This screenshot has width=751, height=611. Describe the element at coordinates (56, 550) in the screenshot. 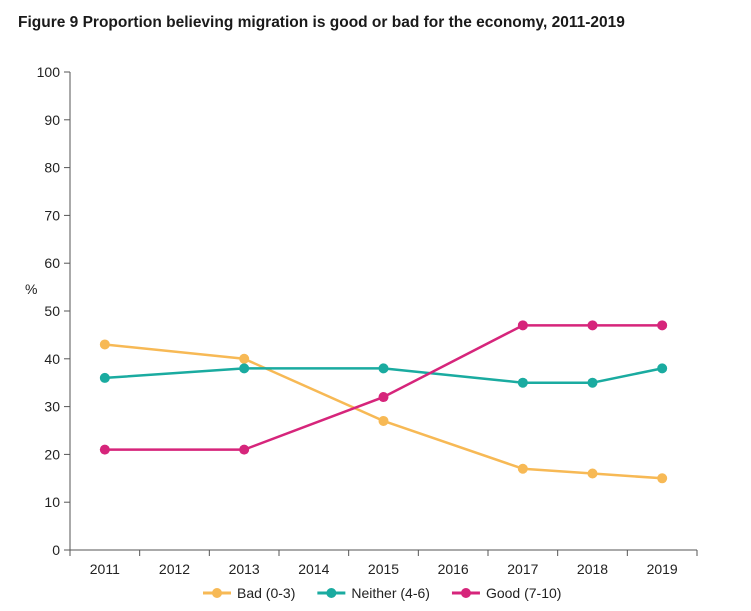

I see `y-tick-label: 0` at that location.